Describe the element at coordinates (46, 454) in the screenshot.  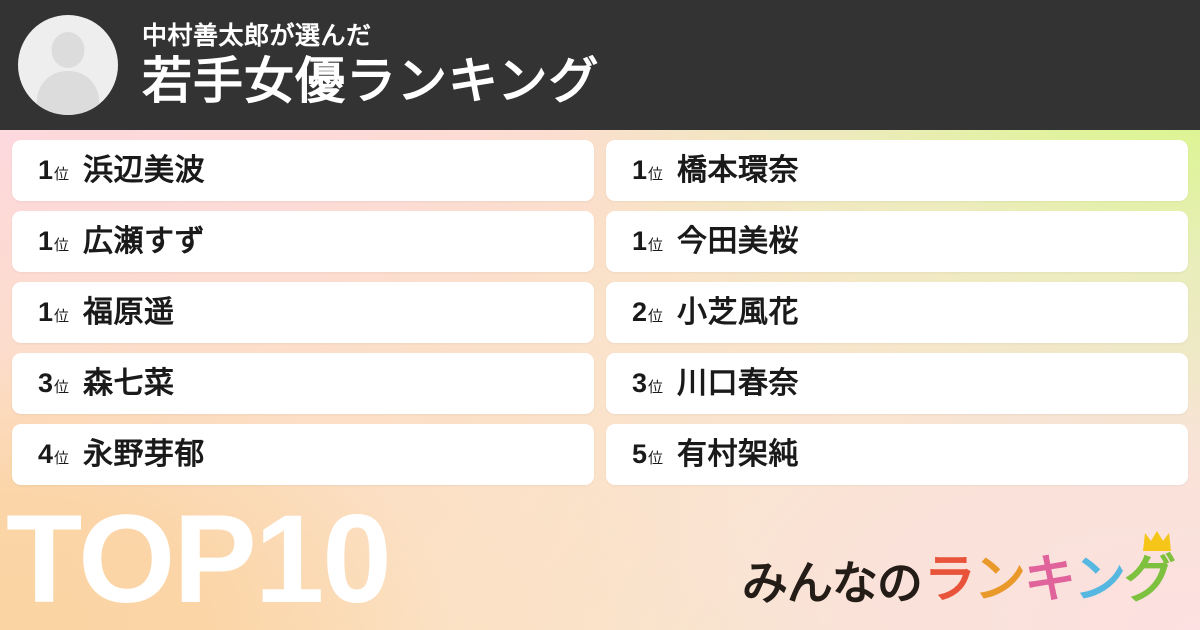
I see `rank-number: 4` at that location.